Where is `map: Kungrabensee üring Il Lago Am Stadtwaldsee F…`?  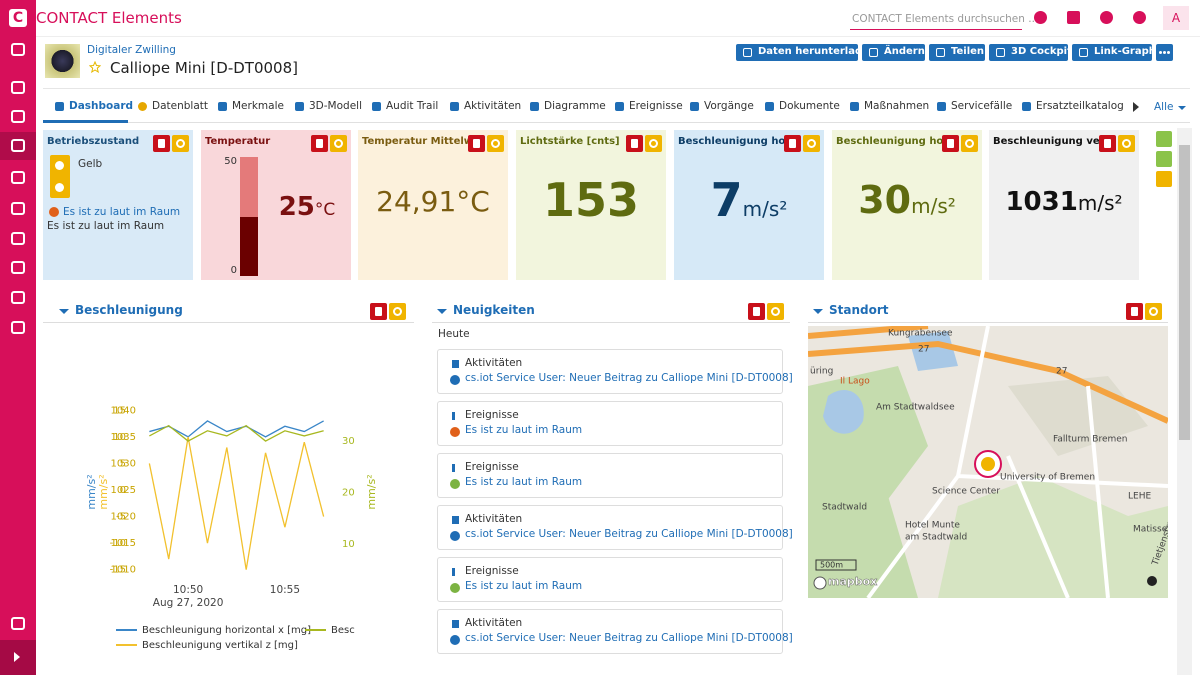
map: Kungrabensee üring Il Lago Am Stadtwaldsee F… is located at coordinates (988, 462).